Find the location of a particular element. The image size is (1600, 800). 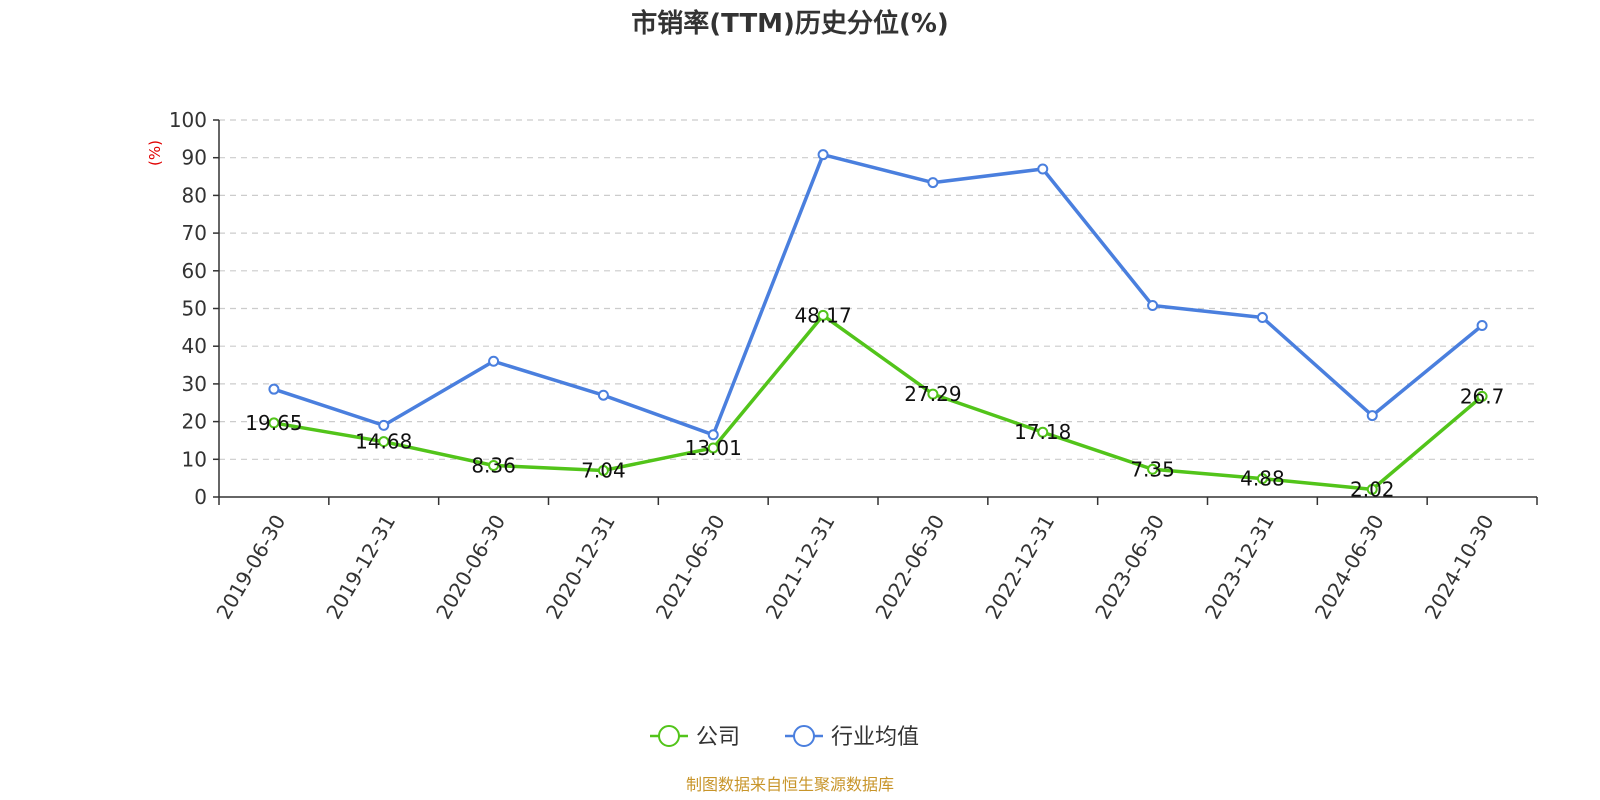

data-label: 19.65 is located at coordinates (273, 423).